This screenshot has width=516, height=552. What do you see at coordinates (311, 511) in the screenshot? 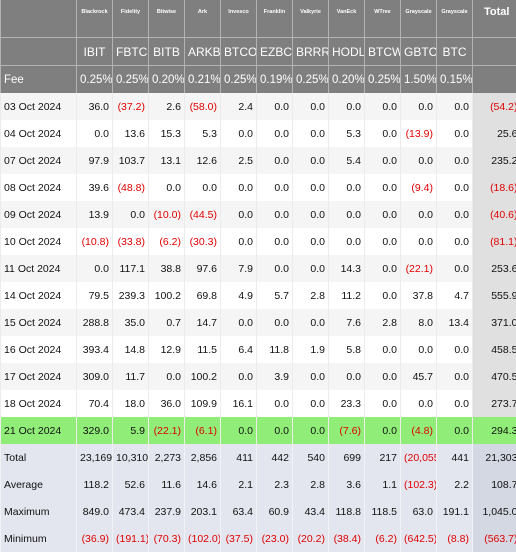
I see `summary-cell: 43.4` at bounding box center [311, 511].